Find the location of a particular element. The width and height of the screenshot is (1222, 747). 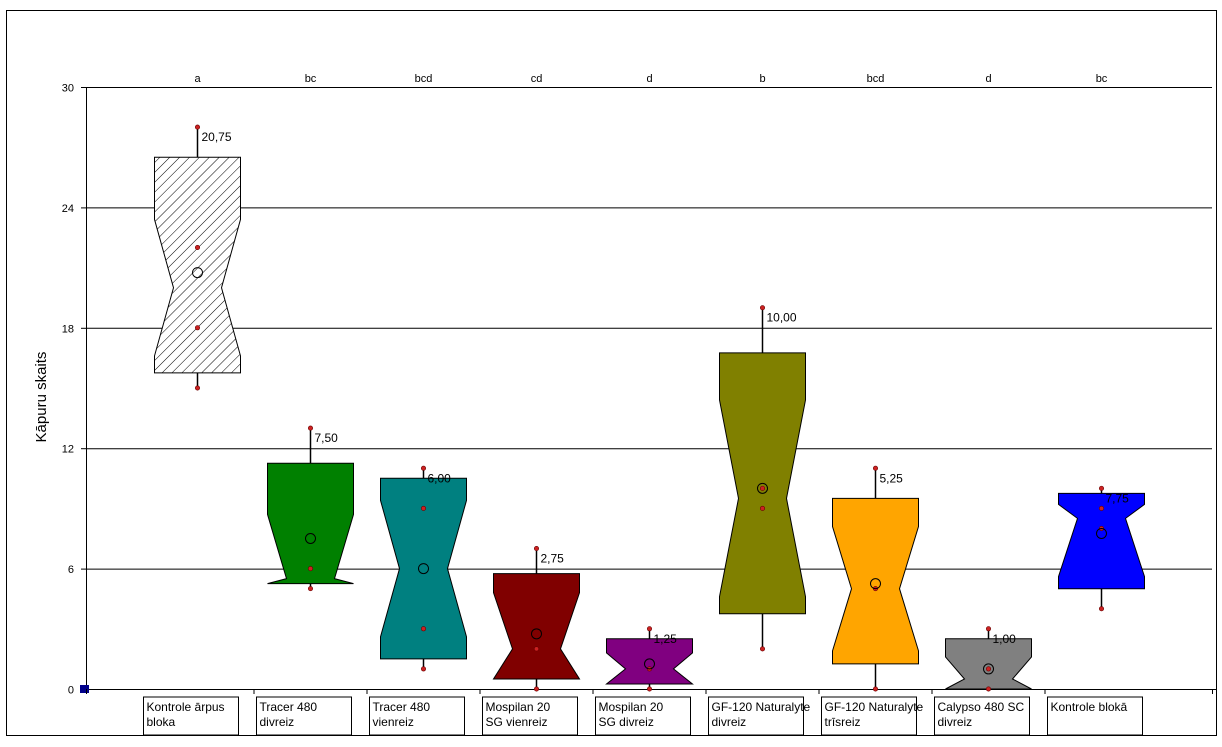

mean-value-label: 6,00 is located at coordinates (440, 478).